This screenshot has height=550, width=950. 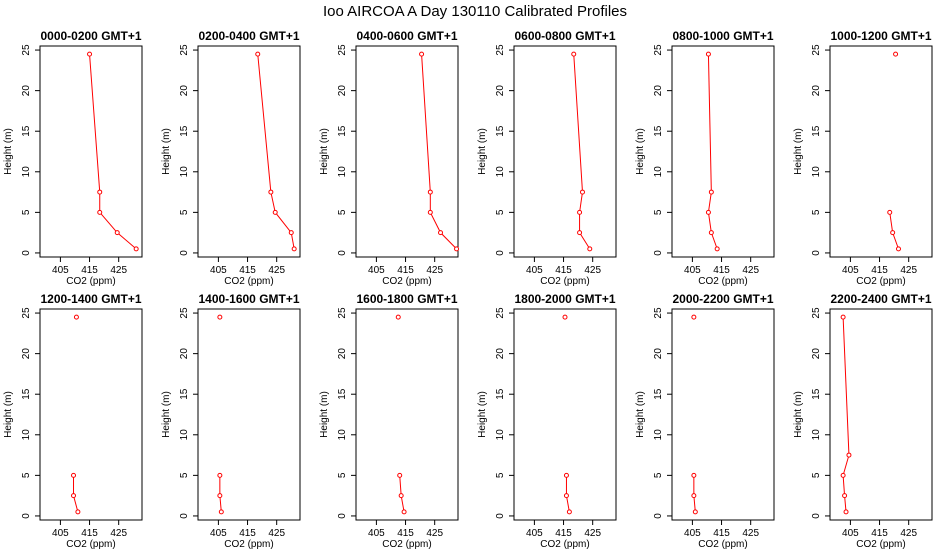 What do you see at coordinates (406, 299) in the screenshot?
I see `panel-title: 1600-1800 GMT+1` at bounding box center [406, 299].